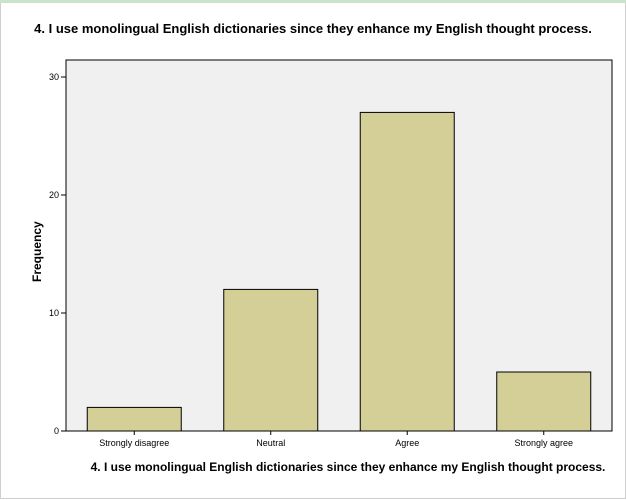 Image resolution: width=626 pixels, height=500 pixels. What do you see at coordinates (313, 1) in the screenshot?
I see `top-accent-bar` at bounding box center [313, 1].